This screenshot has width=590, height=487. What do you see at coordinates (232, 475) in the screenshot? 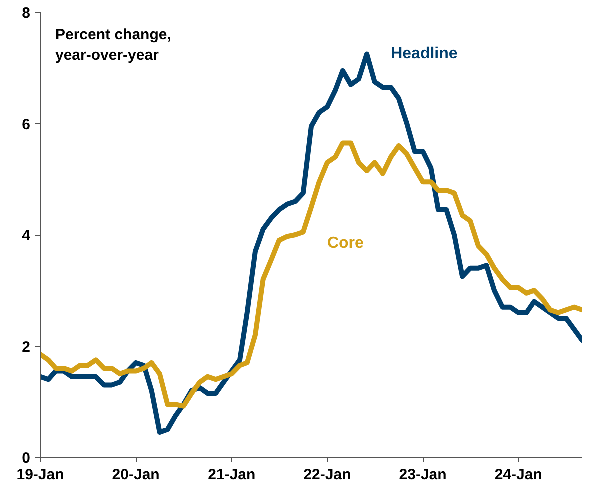
I see `x-tick-label: 21-Jan` at bounding box center [232, 475].